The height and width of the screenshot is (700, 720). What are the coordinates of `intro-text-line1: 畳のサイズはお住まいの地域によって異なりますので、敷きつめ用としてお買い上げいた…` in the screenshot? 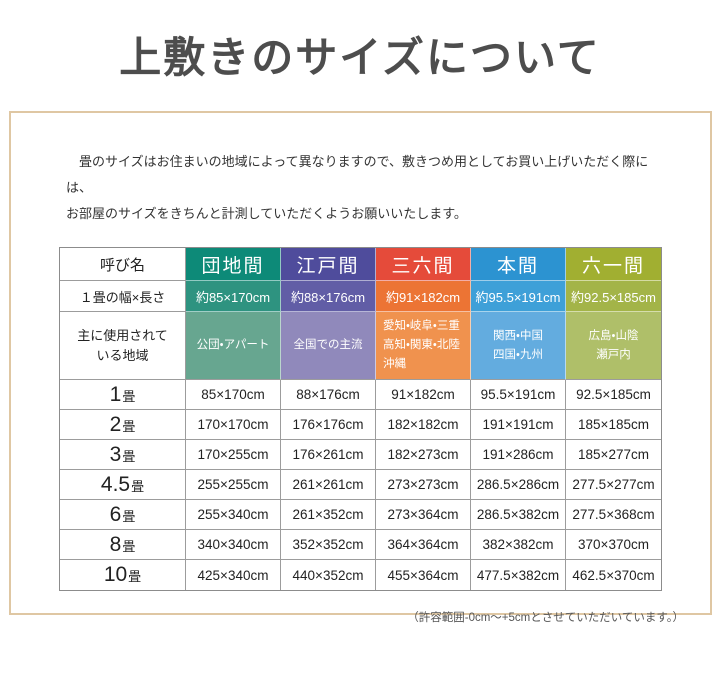 It's located at (357, 175).